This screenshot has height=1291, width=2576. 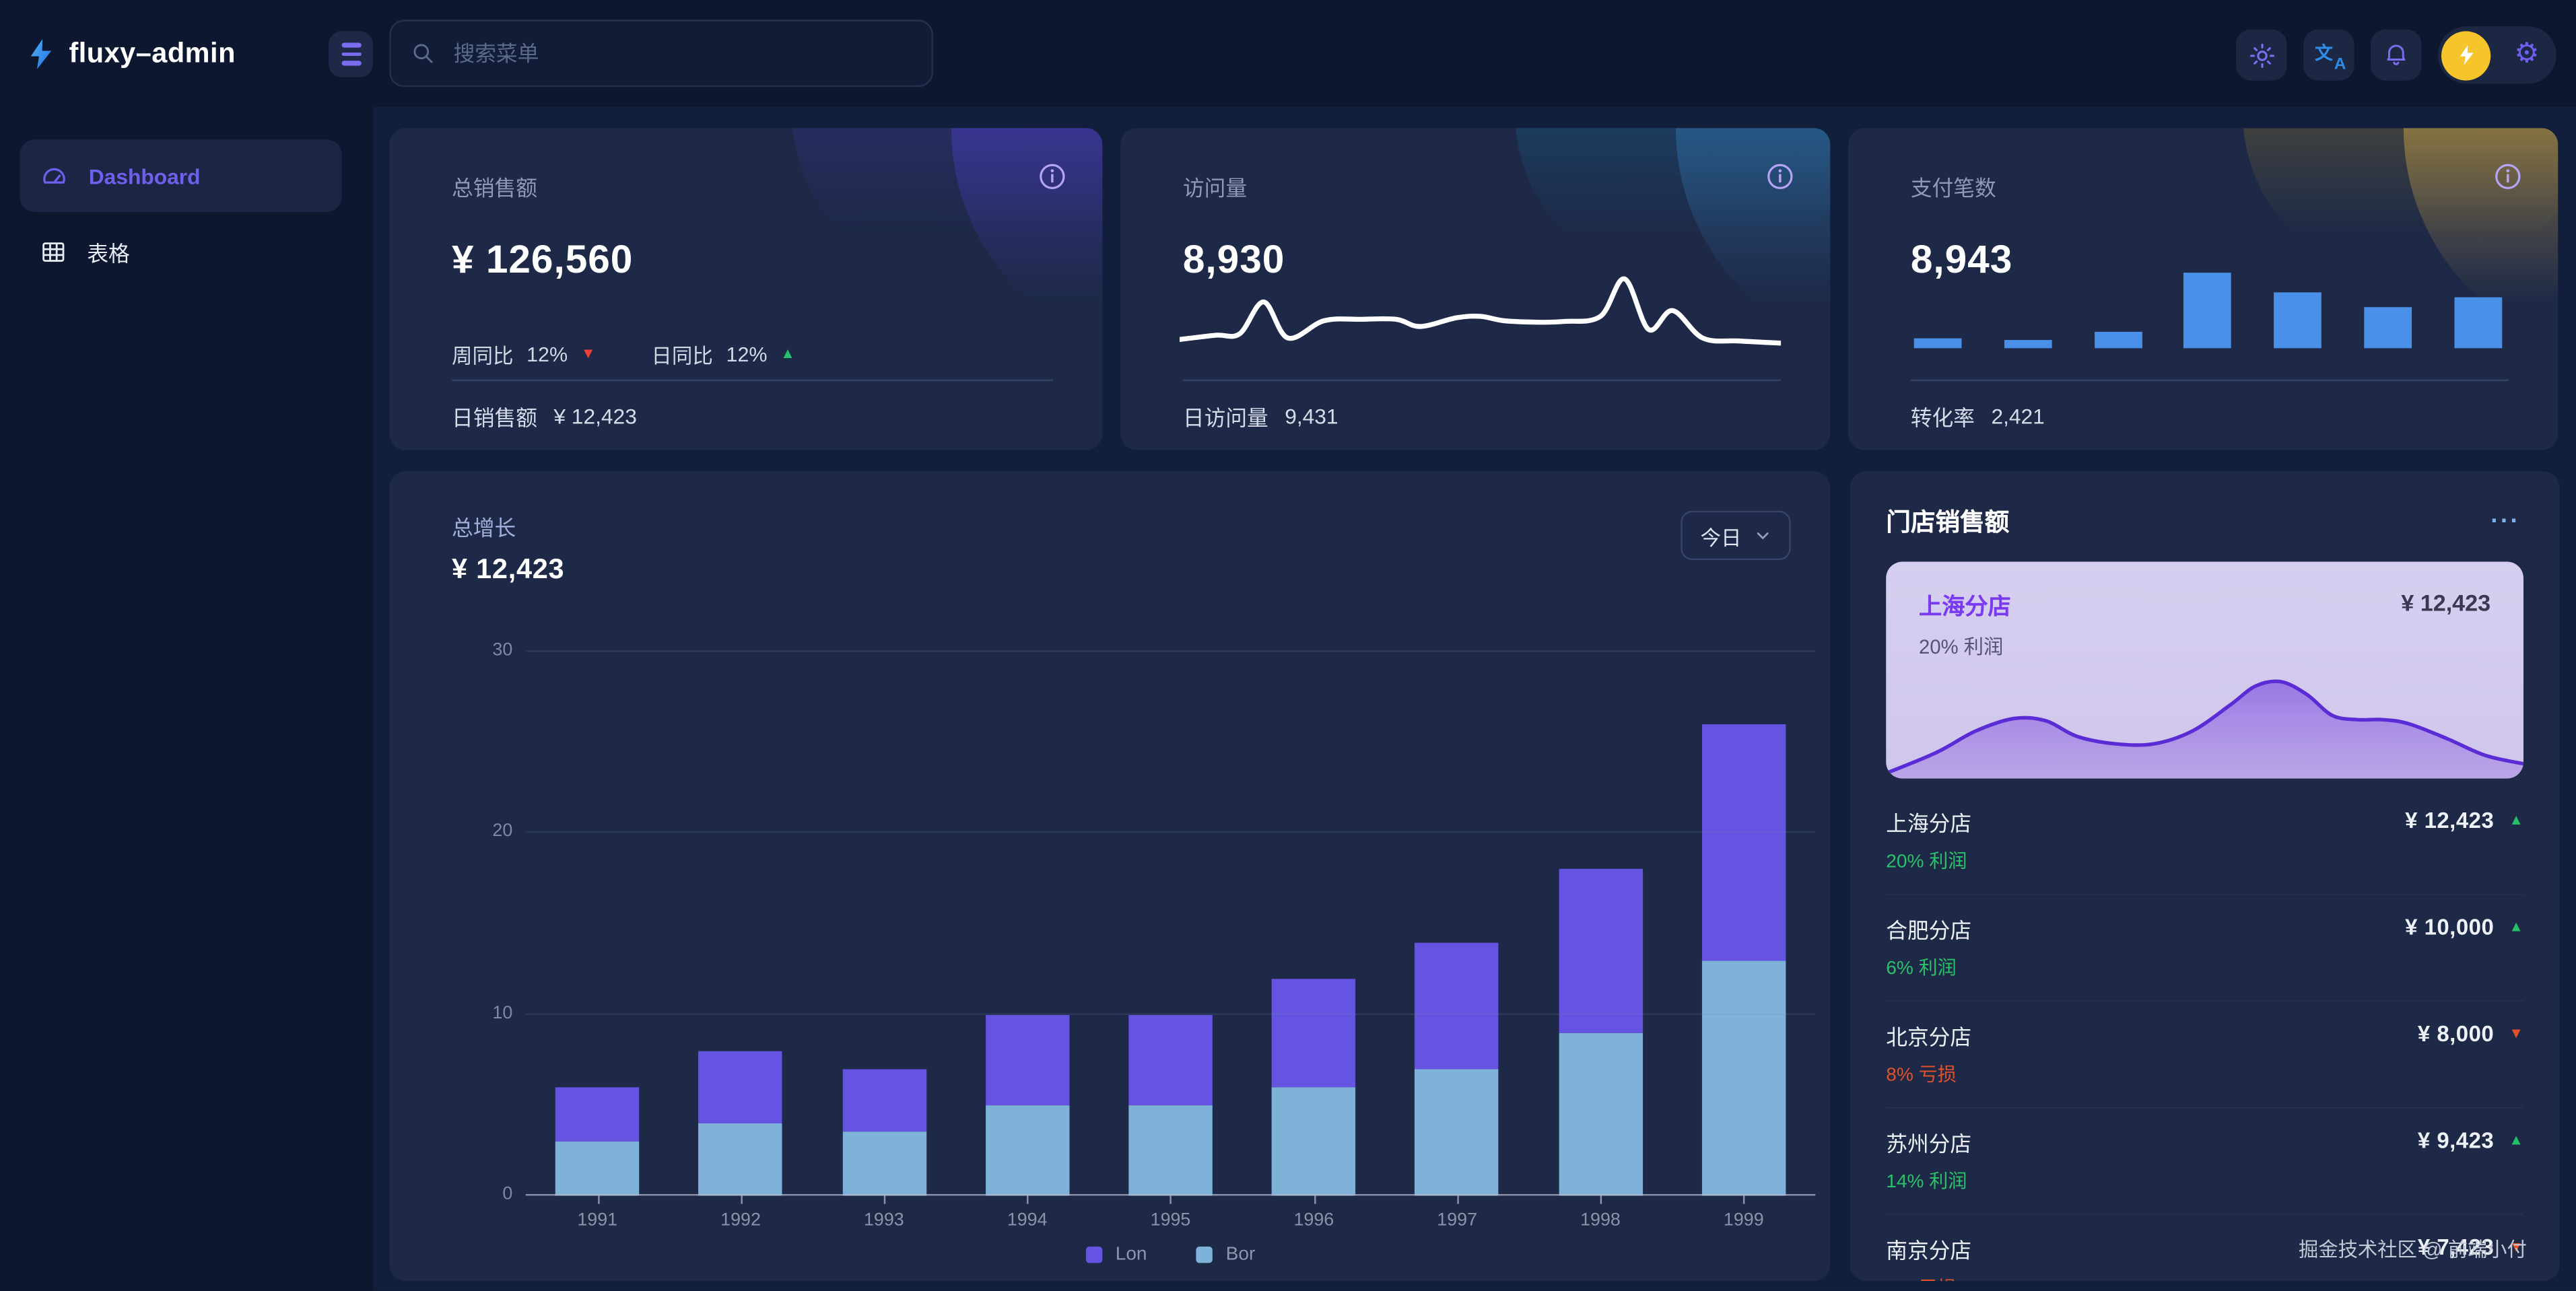 I want to click on store-row: 合肥分店 6% 利润 ¥ 10,000 ▲, so click(x=2204, y=947).